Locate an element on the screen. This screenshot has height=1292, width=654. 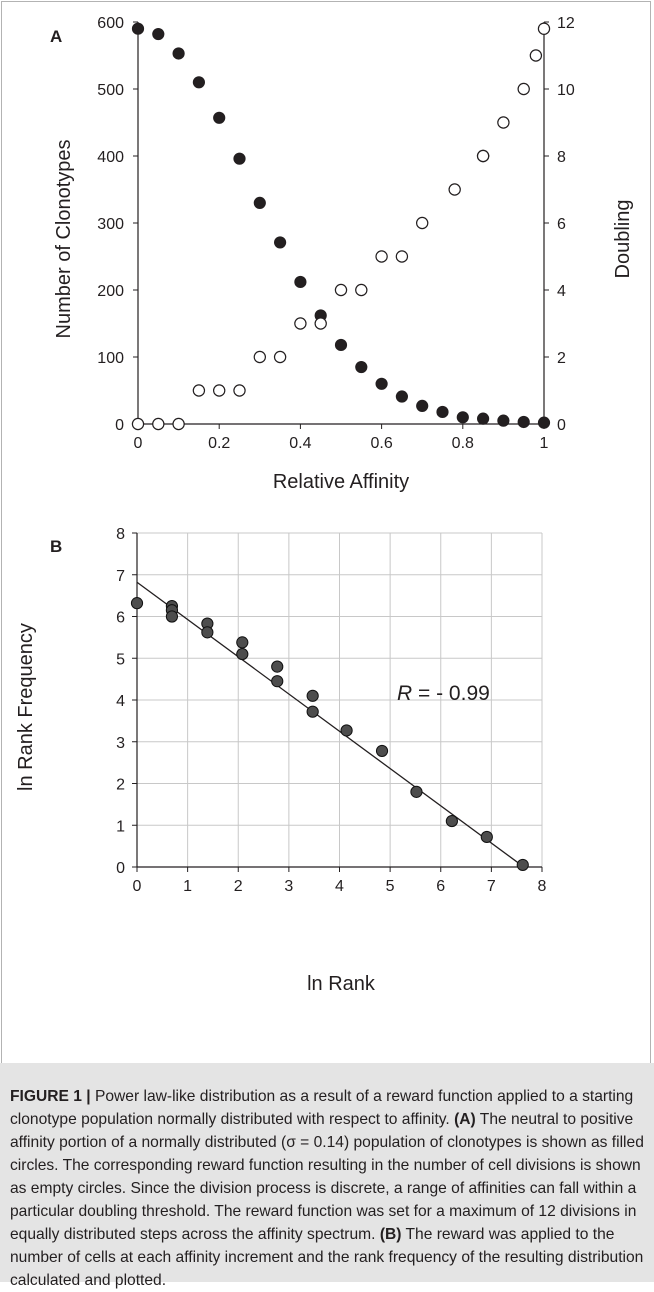
caption-b-label: (B) is located at coordinates (390, 1234).